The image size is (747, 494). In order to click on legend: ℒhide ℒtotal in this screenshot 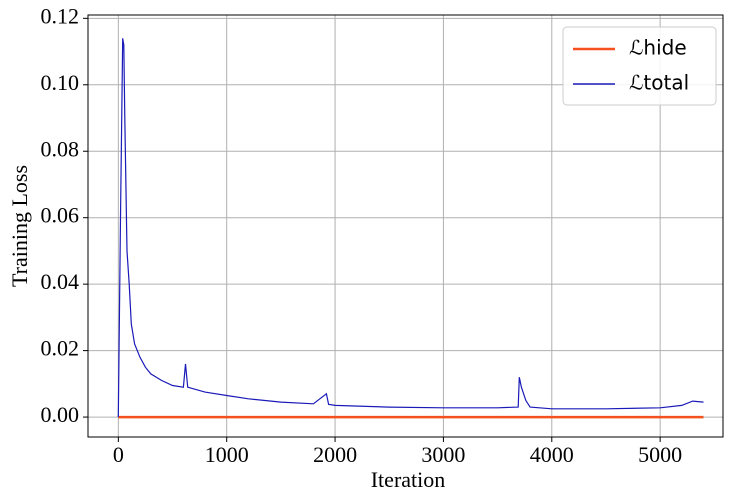, I will do `click(639, 66)`.